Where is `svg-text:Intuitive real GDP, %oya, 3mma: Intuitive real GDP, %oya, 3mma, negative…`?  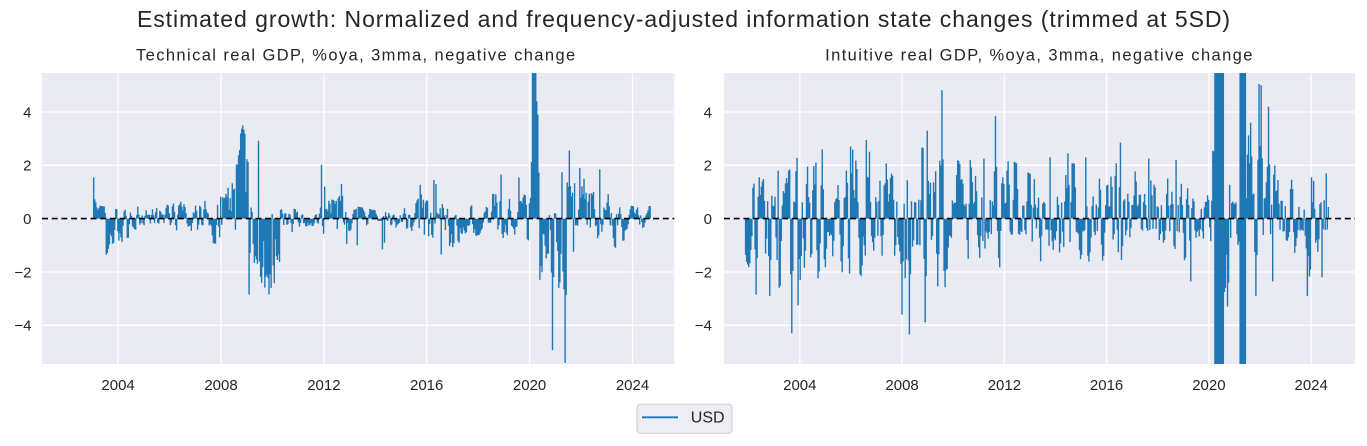 svg-text:Intuitive real GDP, %oya, 3mma: Intuitive real GDP, %oya, 3mma, negative… is located at coordinates (1039, 56).